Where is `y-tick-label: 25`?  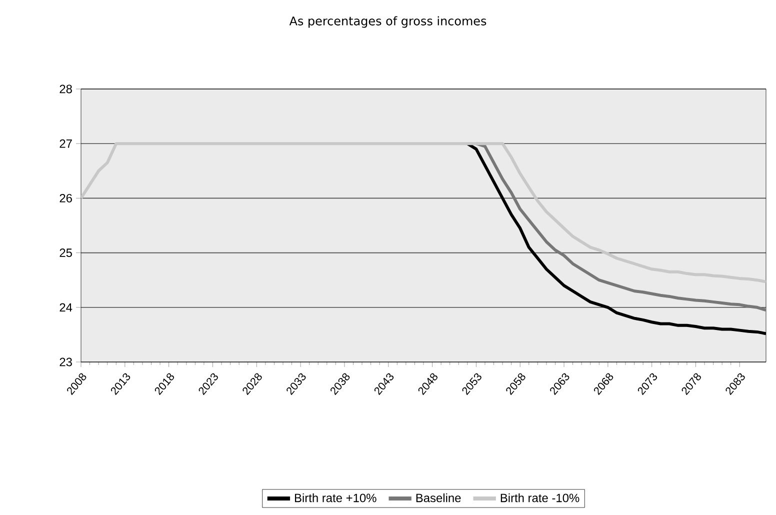 y-tick-label: 25 is located at coordinates (66, 253).